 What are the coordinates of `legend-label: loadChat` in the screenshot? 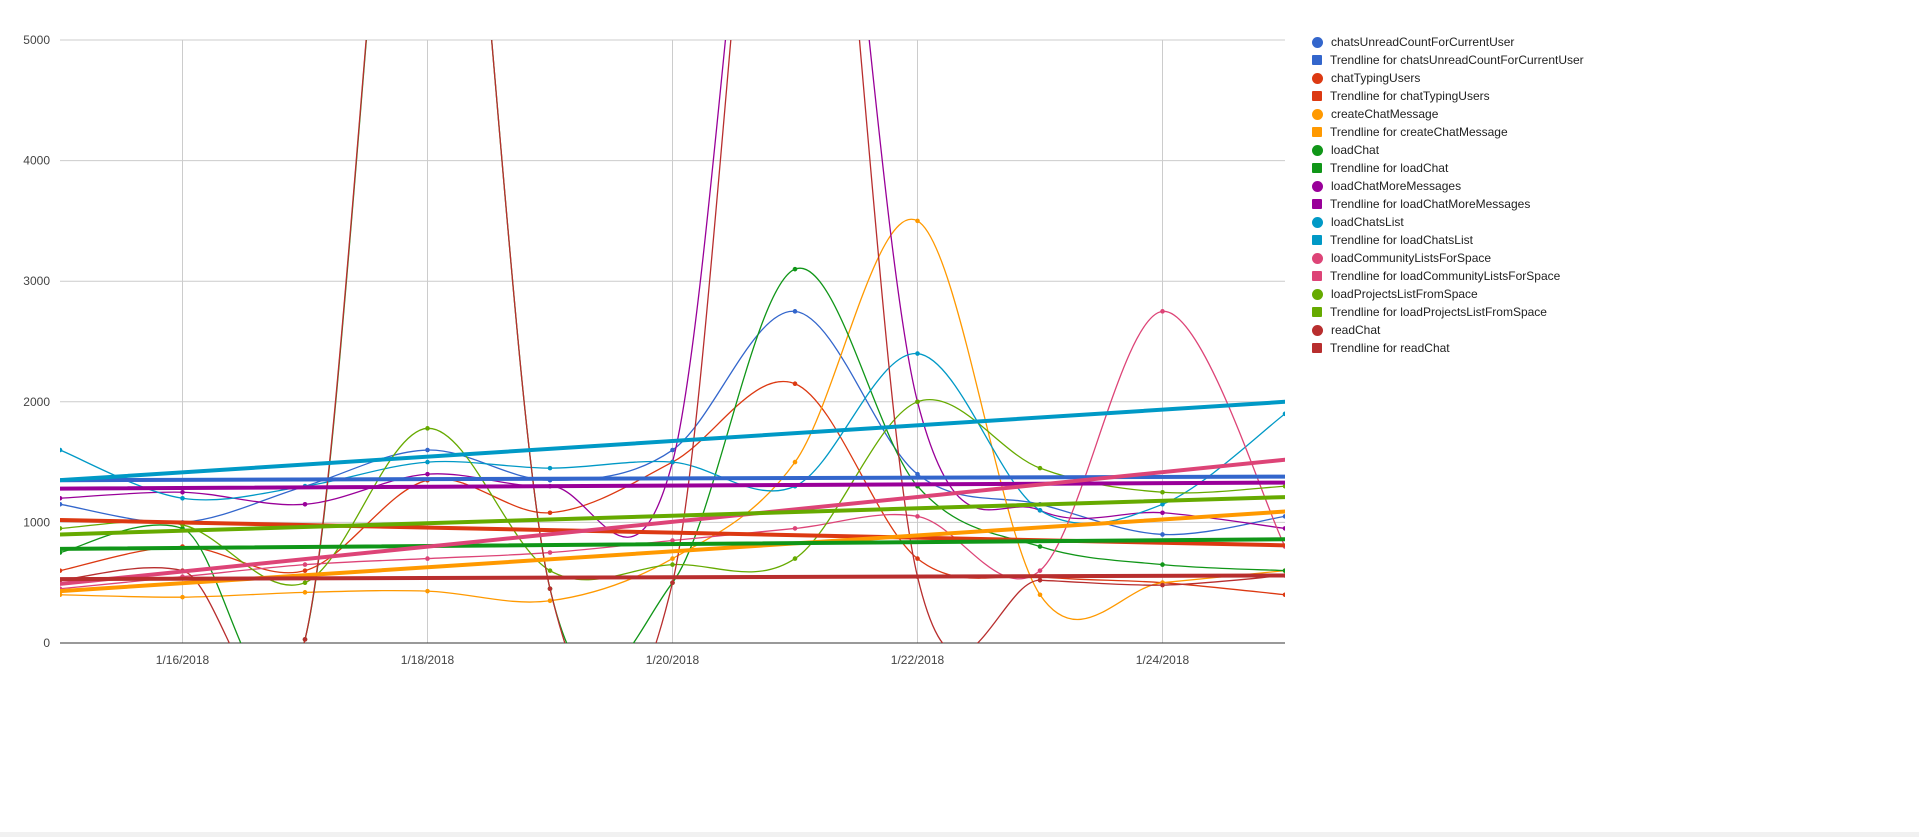 It's located at (1355, 150).